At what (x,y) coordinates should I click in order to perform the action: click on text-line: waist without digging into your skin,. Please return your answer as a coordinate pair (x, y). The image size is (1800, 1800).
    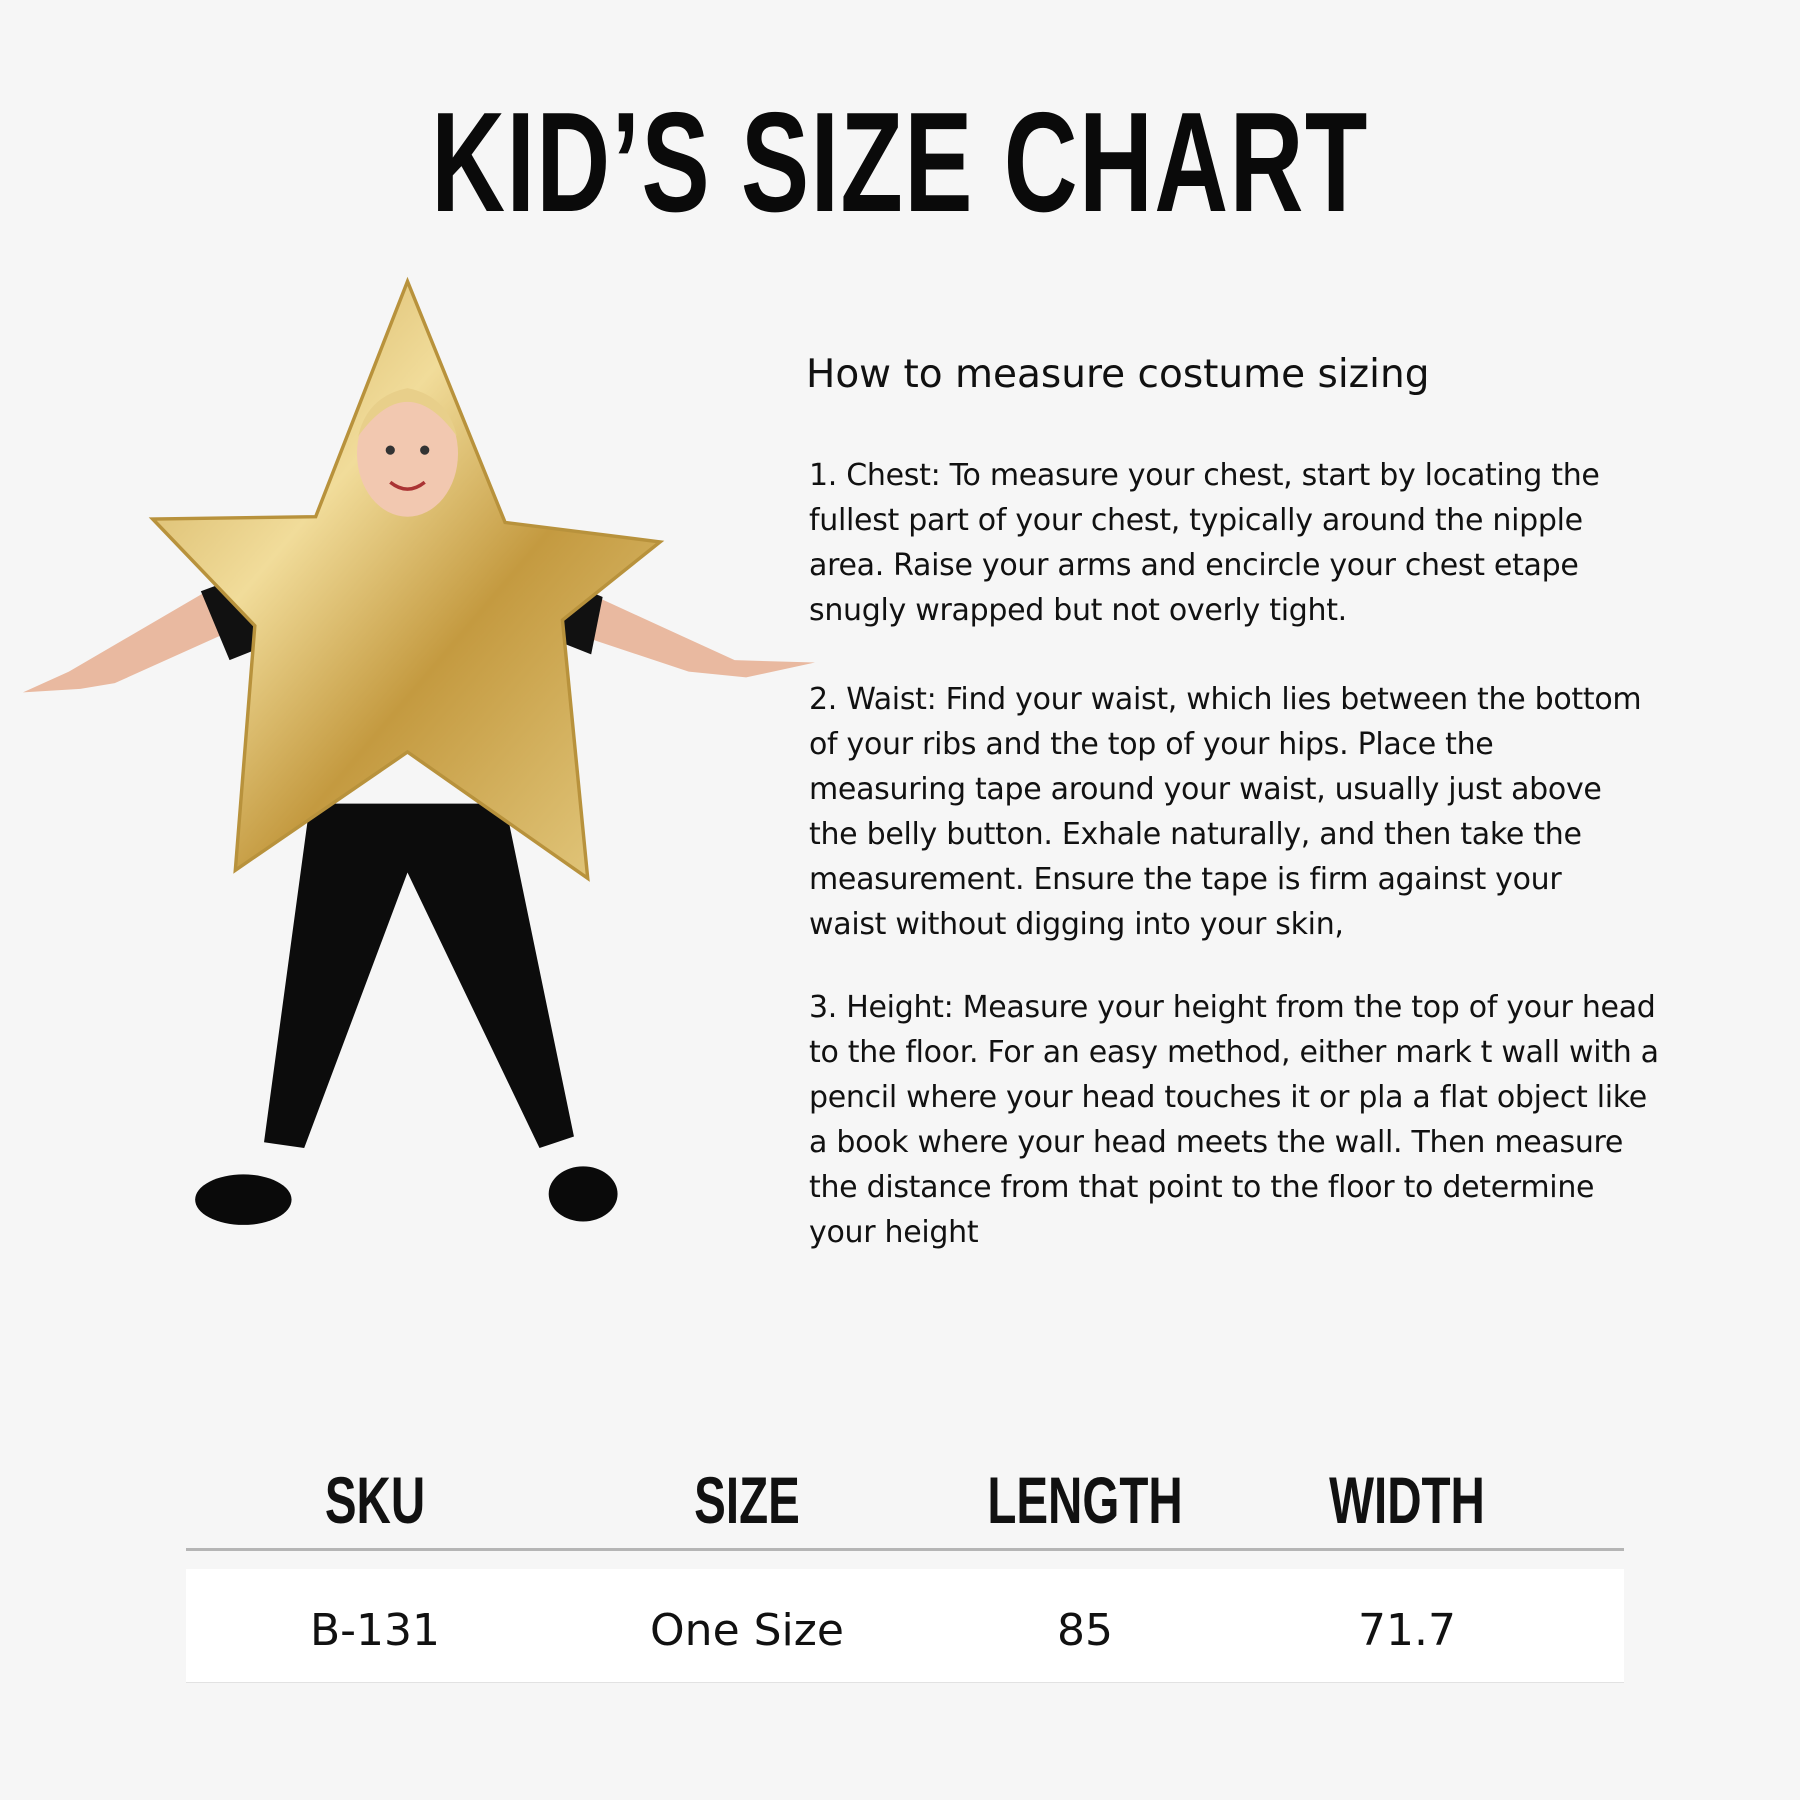
    Looking at the image, I should click on (1076, 924).